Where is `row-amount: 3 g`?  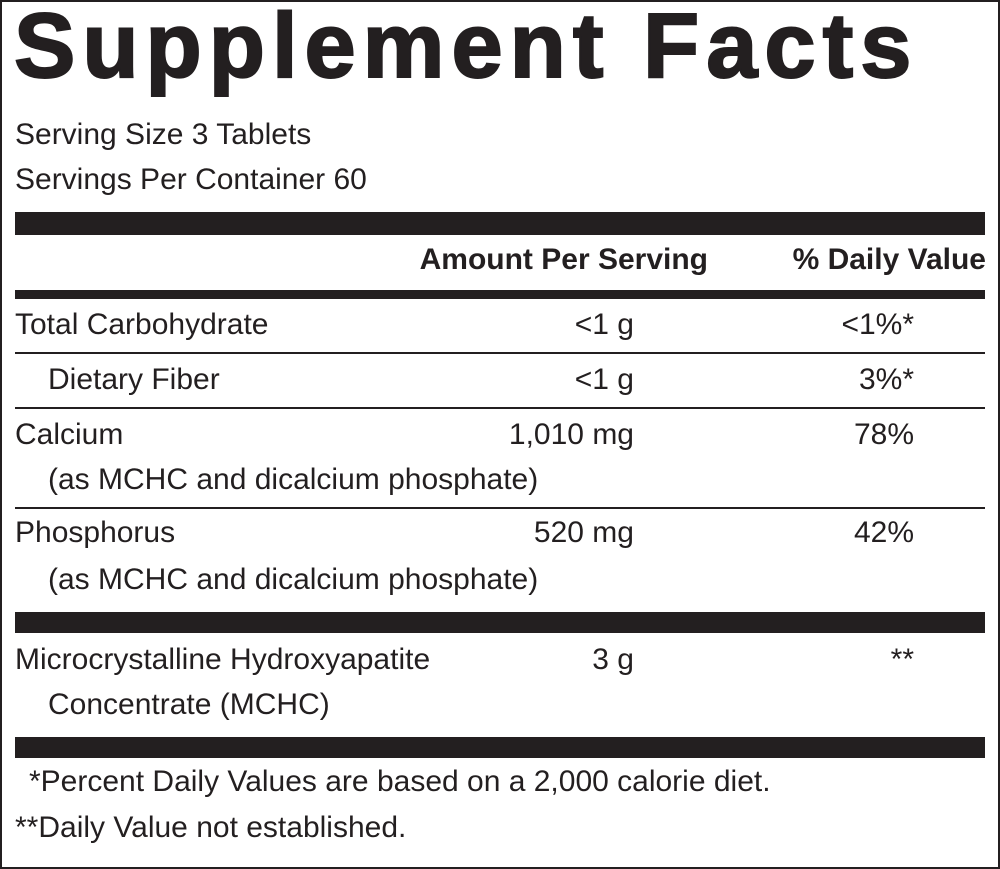
row-amount: 3 g is located at coordinates (613, 659).